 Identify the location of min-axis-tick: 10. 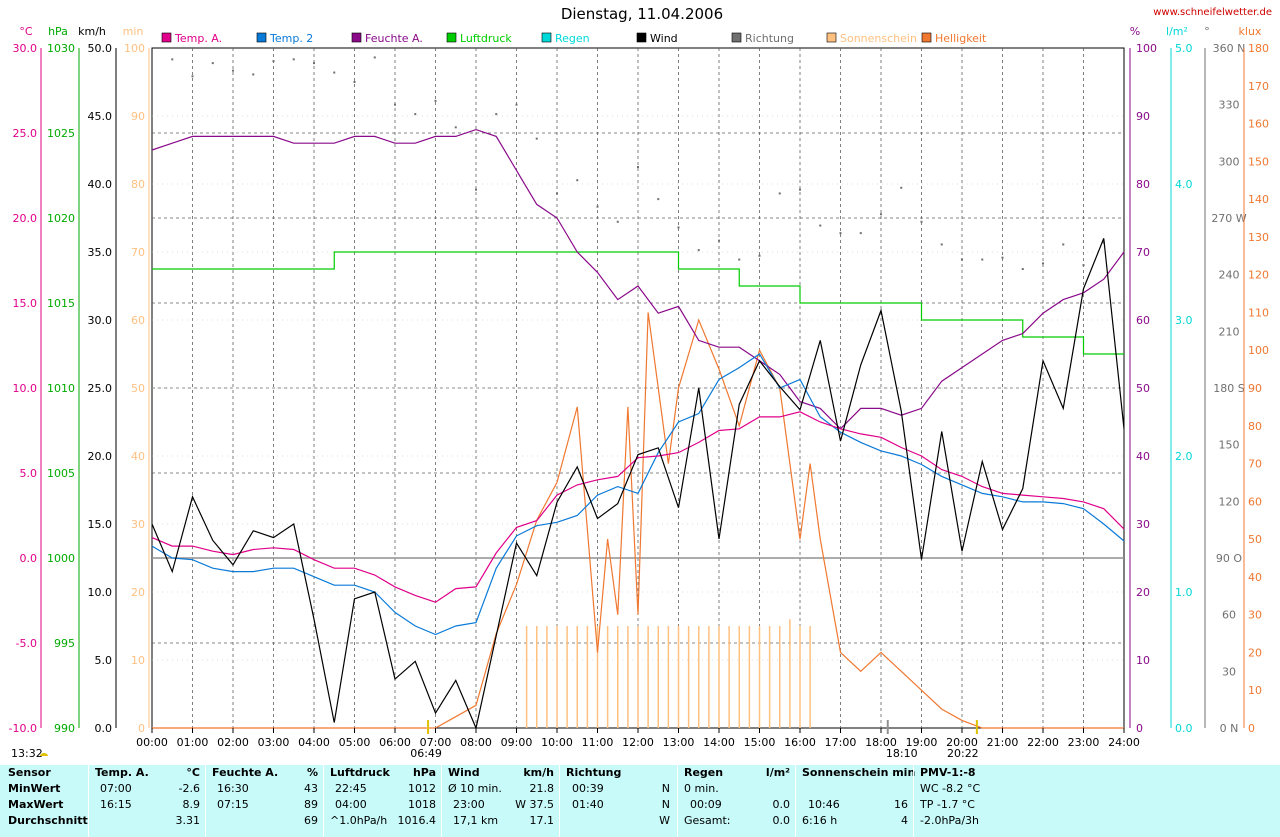
(138, 660).